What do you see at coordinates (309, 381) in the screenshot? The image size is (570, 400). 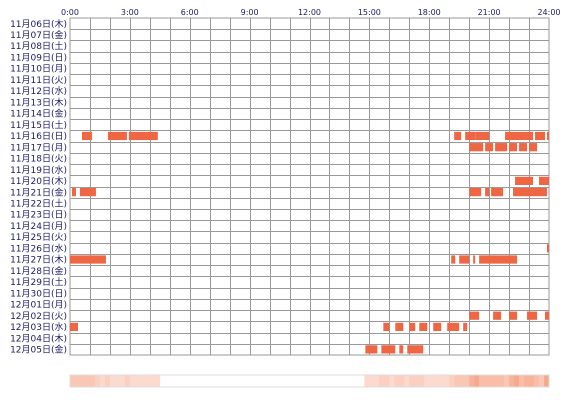 I see `summary-strip` at bounding box center [309, 381].